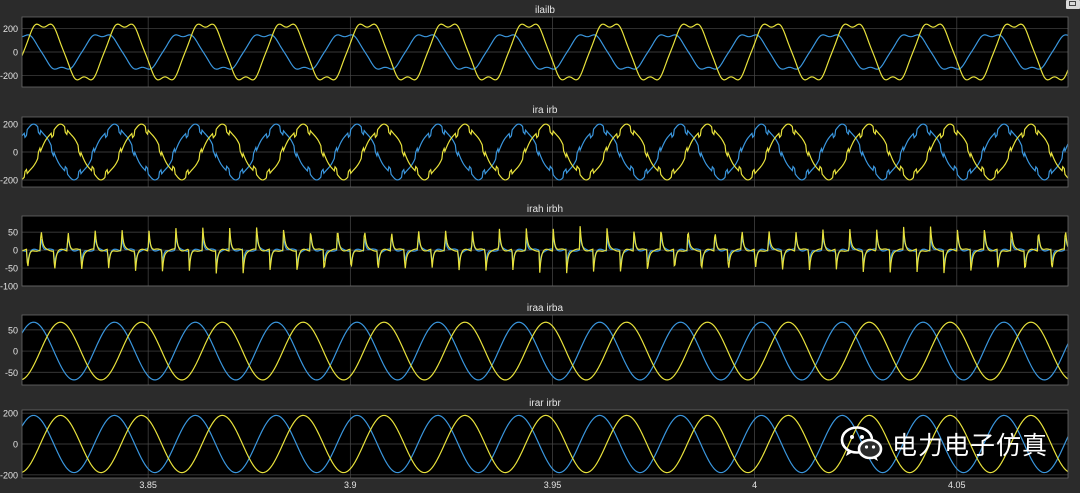  Describe the element at coordinates (545, 403) in the screenshot. I see `panel-title: irar irbr` at that location.